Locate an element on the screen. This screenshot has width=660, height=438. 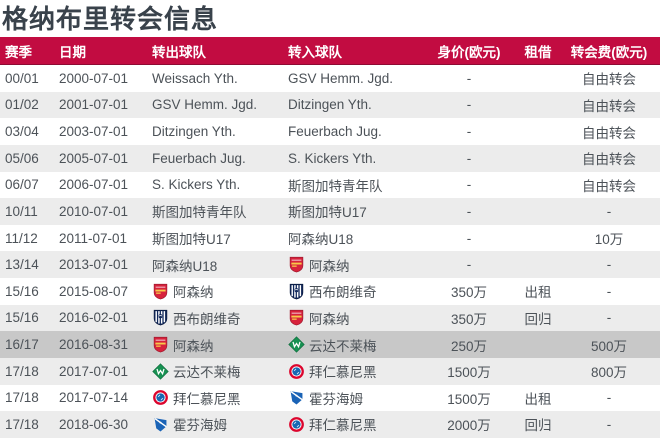
in-club-cell-label: Ditzingen Yth. is located at coordinates (330, 105).